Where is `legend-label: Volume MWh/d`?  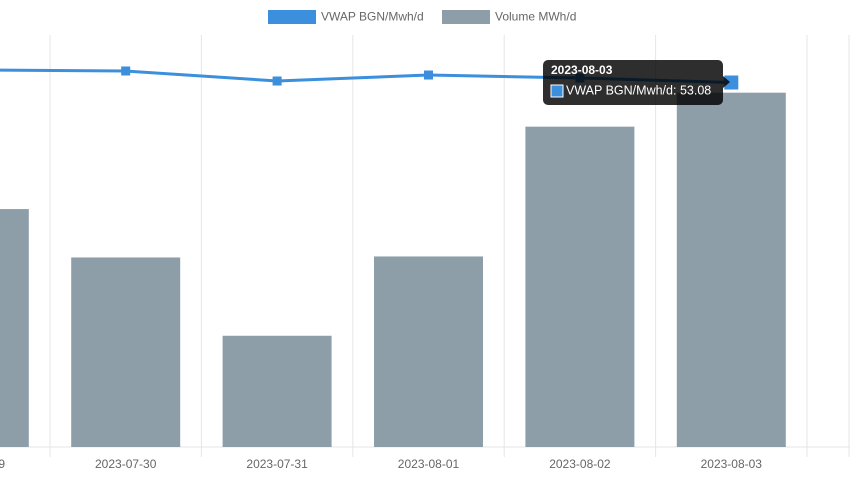 legend-label: Volume MWh/d is located at coordinates (535, 17).